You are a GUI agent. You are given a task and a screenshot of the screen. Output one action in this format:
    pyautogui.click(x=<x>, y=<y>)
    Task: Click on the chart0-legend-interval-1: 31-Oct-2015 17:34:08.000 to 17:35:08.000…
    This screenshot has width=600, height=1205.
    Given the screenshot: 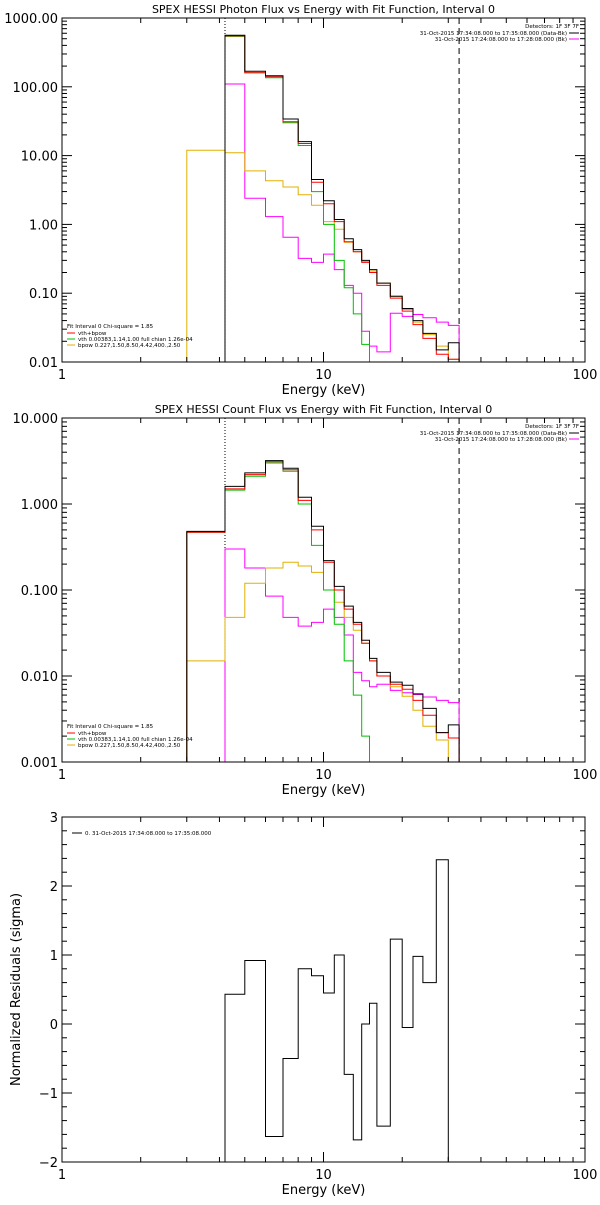 What is the action you would take?
    pyautogui.click(x=493, y=34)
    